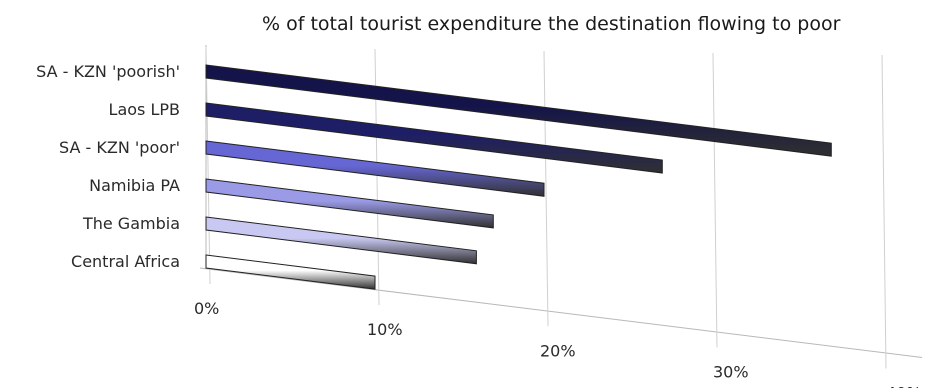 The image size is (949, 388). Describe the element at coordinates (904, 386) in the screenshot. I see `x-tick-label: 40%` at that location.